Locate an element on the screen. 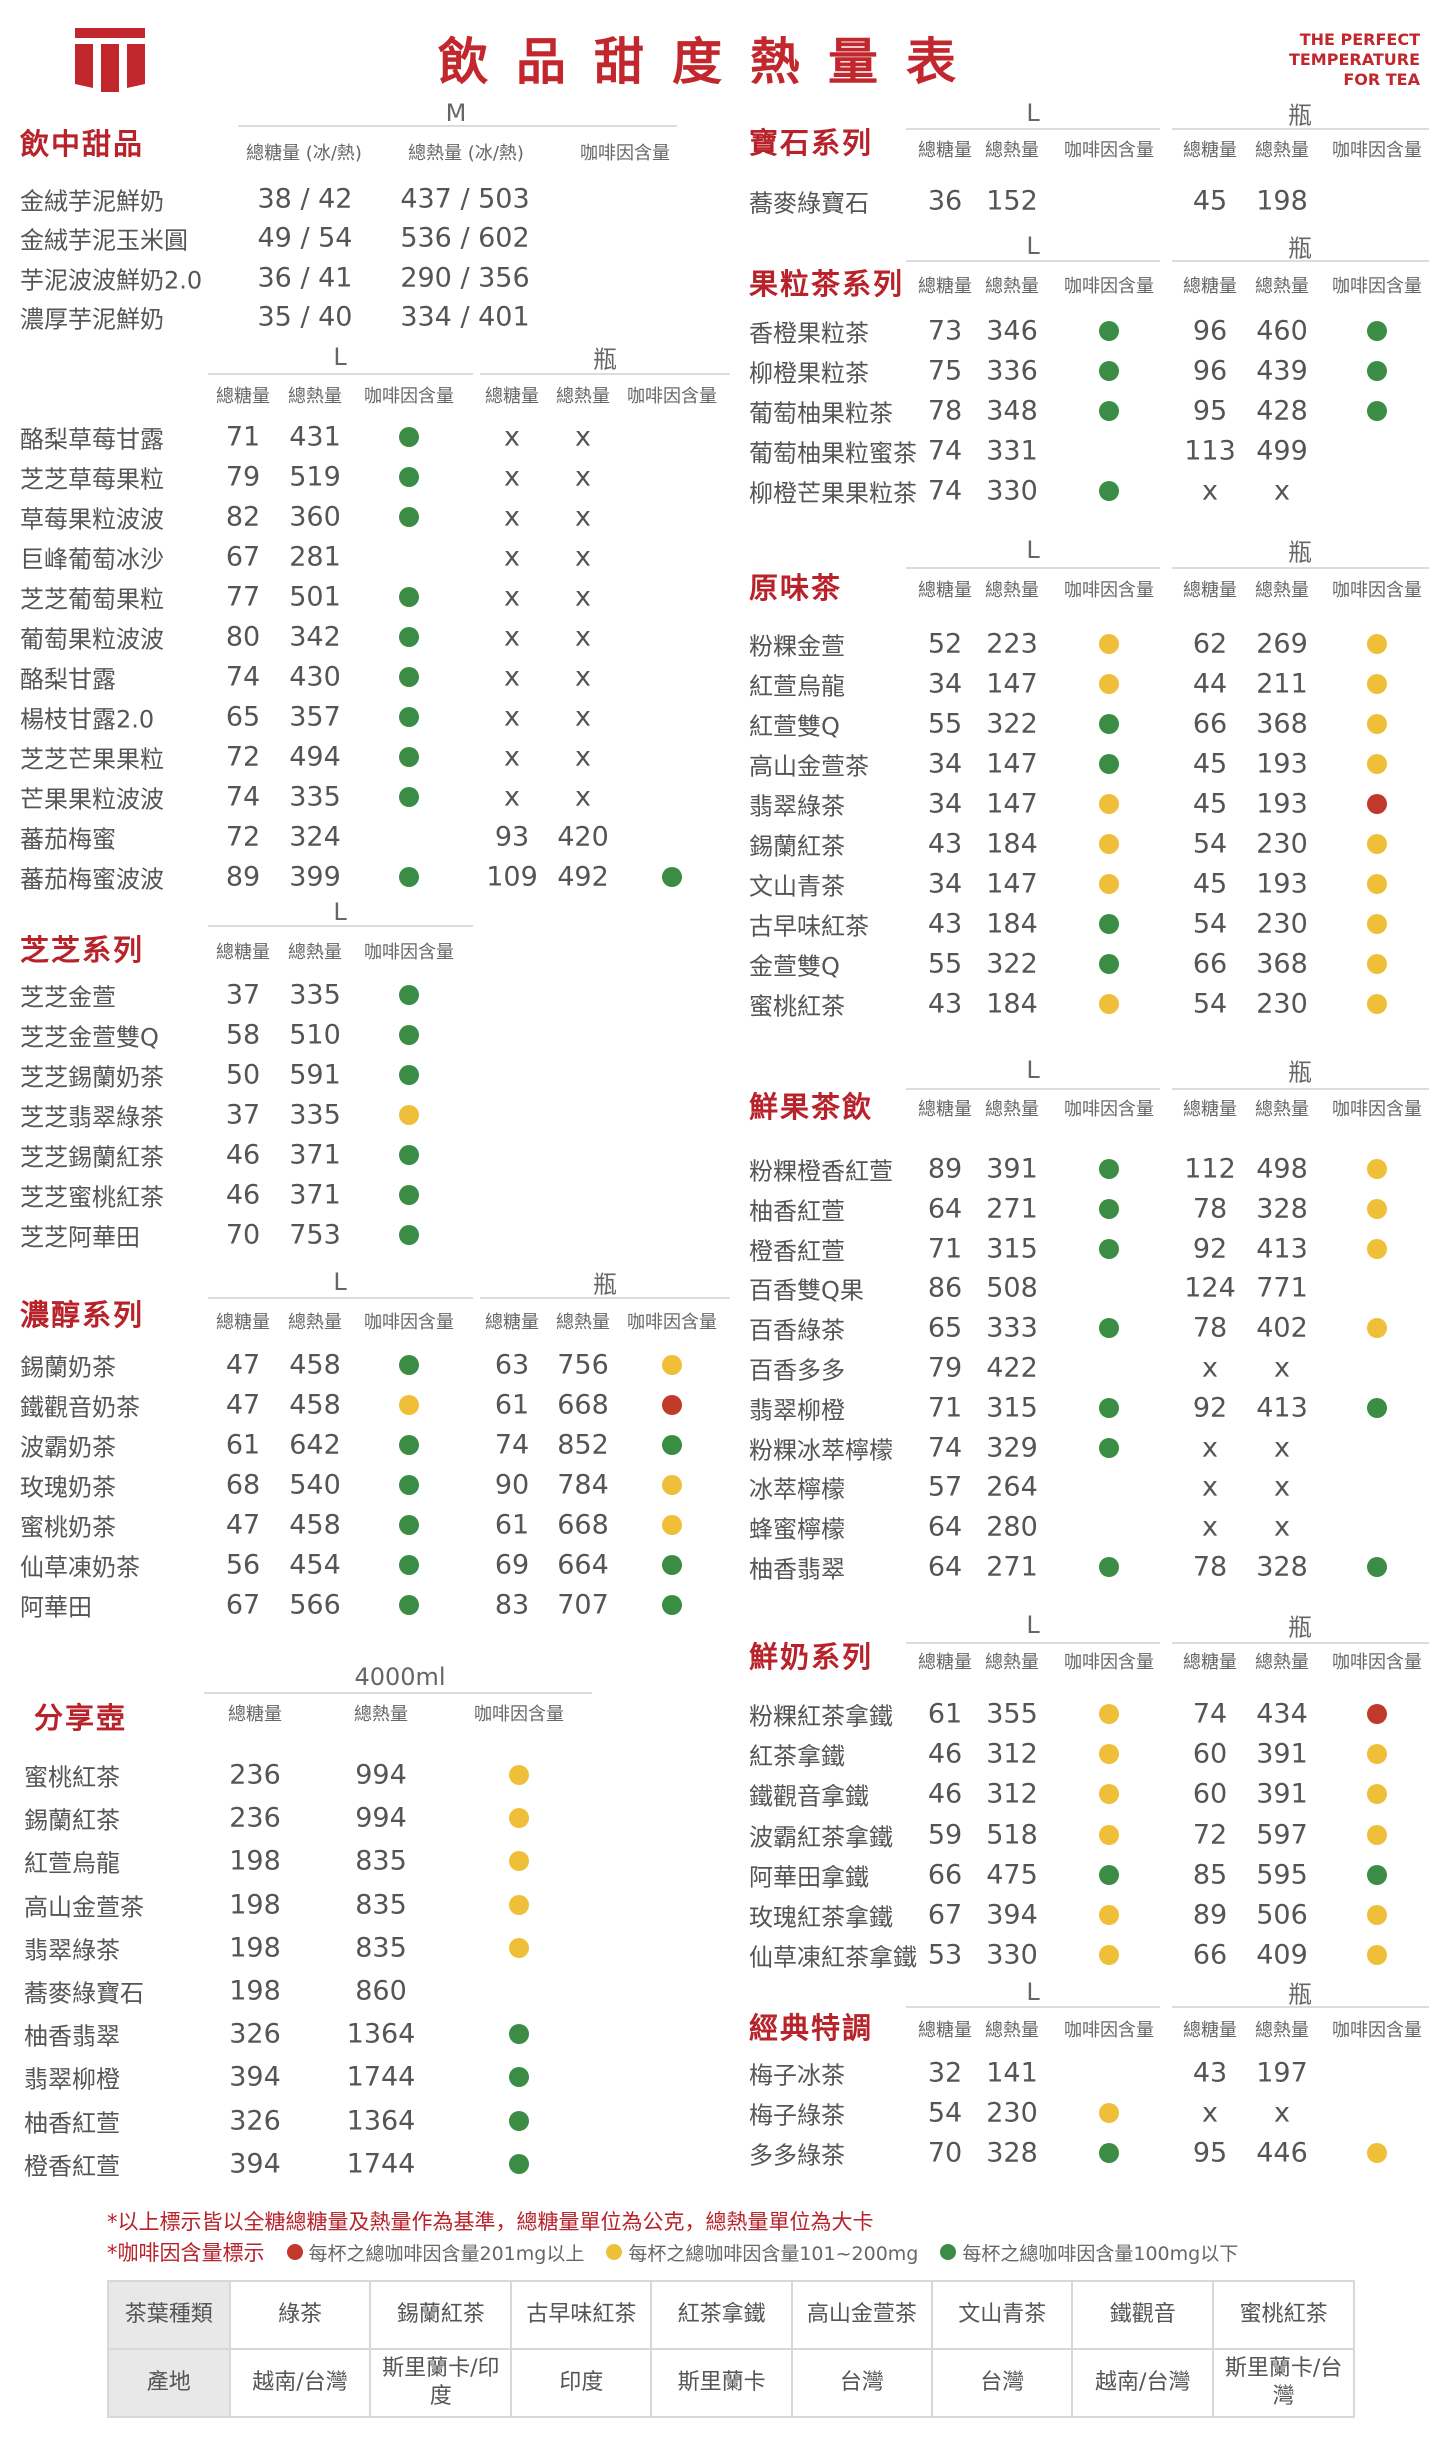 This screenshot has width=1440, height=2456. bottle-calorie-value: 198 is located at coordinates (1282, 201).